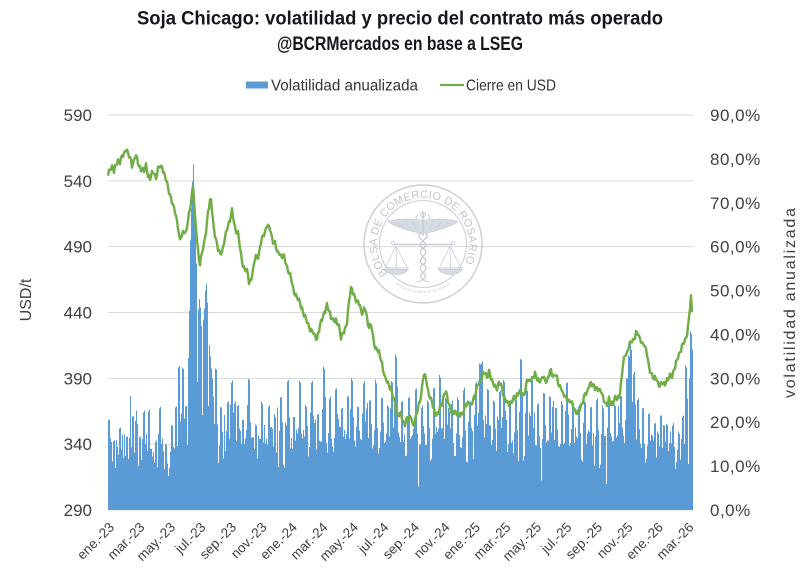 The image size is (800, 580). Describe the element at coordinates (735, 422) in the screenshot. I see `svg-text: 20,0%` at that location.